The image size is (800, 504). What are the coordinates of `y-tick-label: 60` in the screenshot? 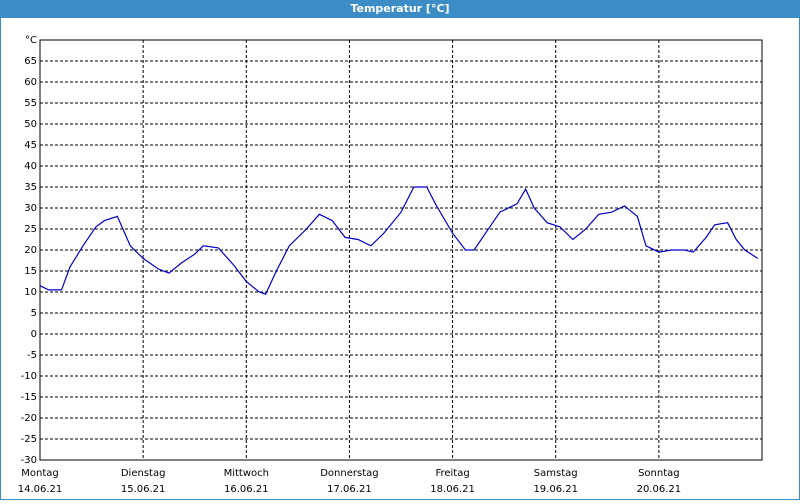 It's located at (30, 82).